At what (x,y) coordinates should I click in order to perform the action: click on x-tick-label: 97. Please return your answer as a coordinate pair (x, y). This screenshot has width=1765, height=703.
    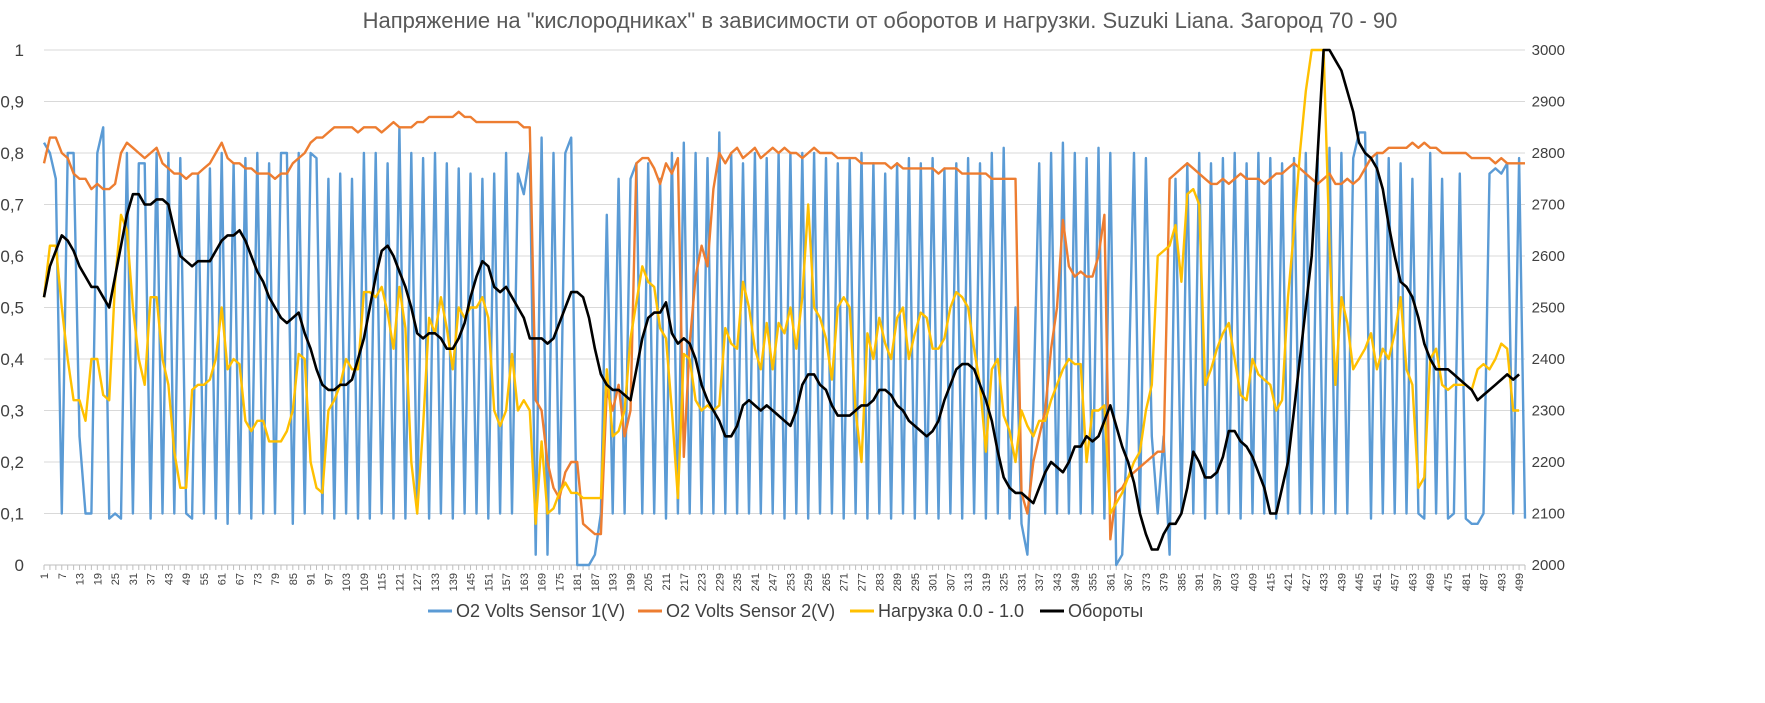
    Looking at the image, I should click on (329, 579).